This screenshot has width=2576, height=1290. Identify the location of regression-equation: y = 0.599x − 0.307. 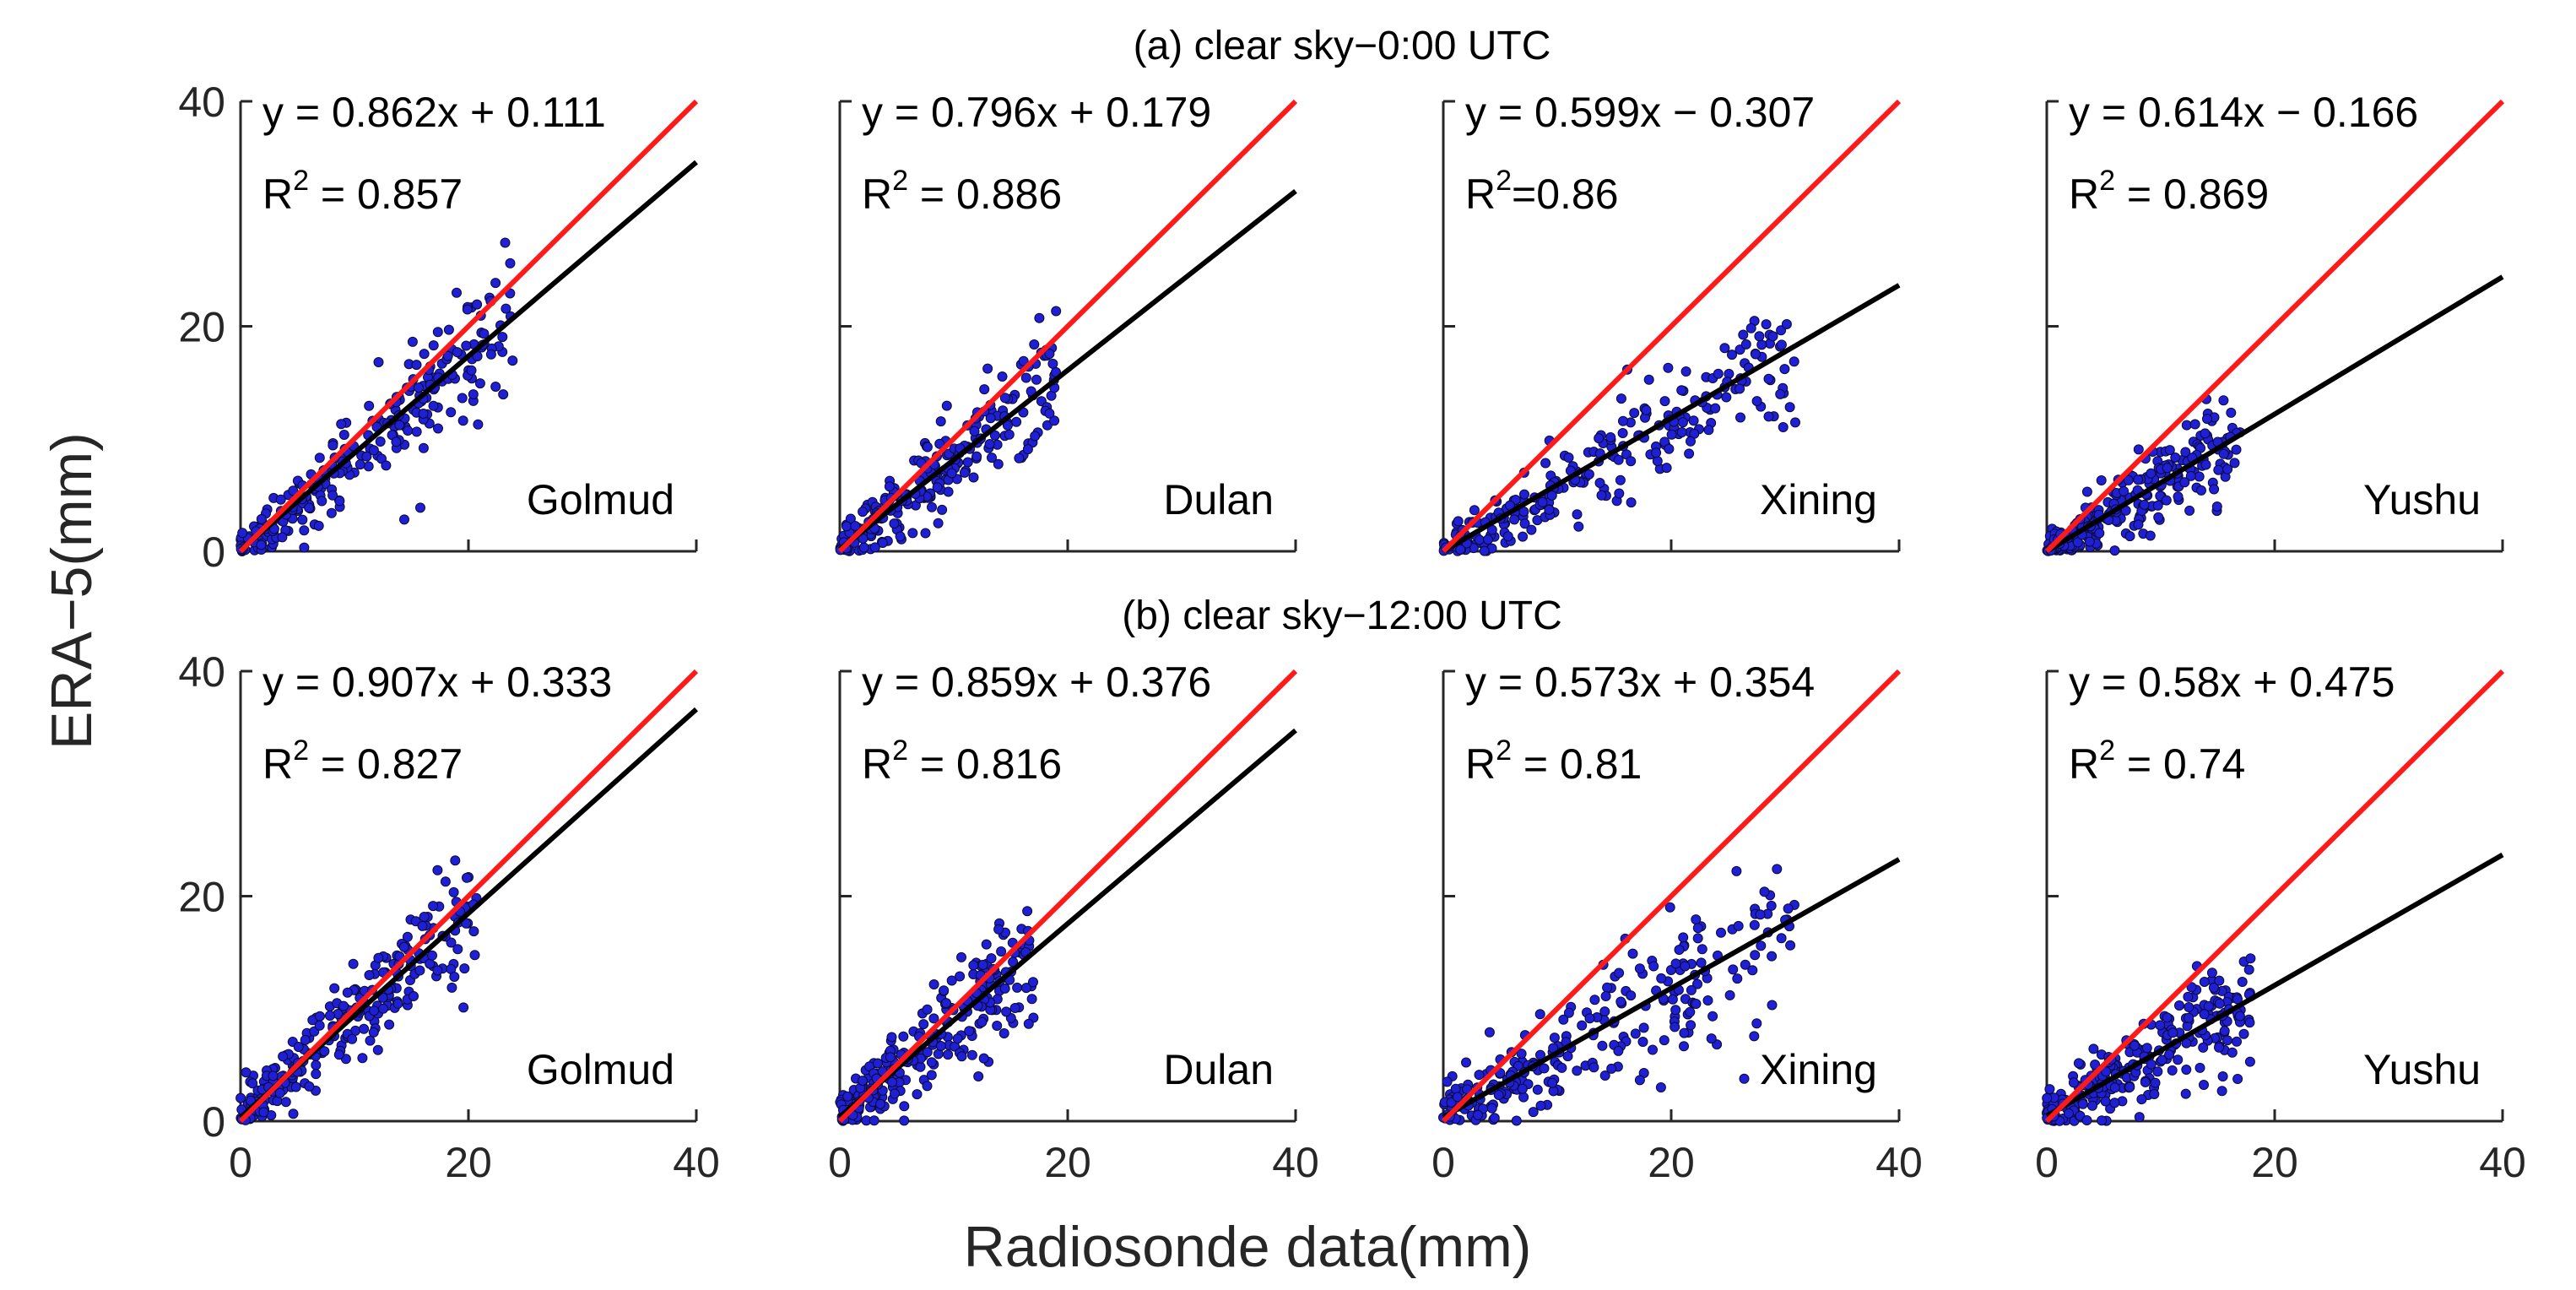
(1640, 112).